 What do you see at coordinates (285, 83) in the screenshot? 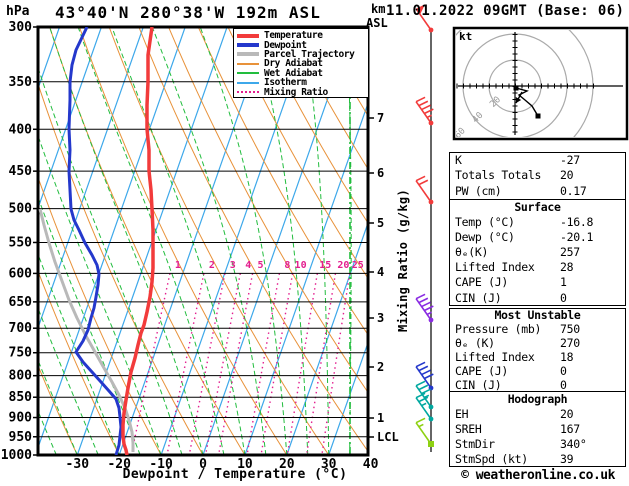
I see `legend-label: Isotherm` at bounding box center [285, 83].